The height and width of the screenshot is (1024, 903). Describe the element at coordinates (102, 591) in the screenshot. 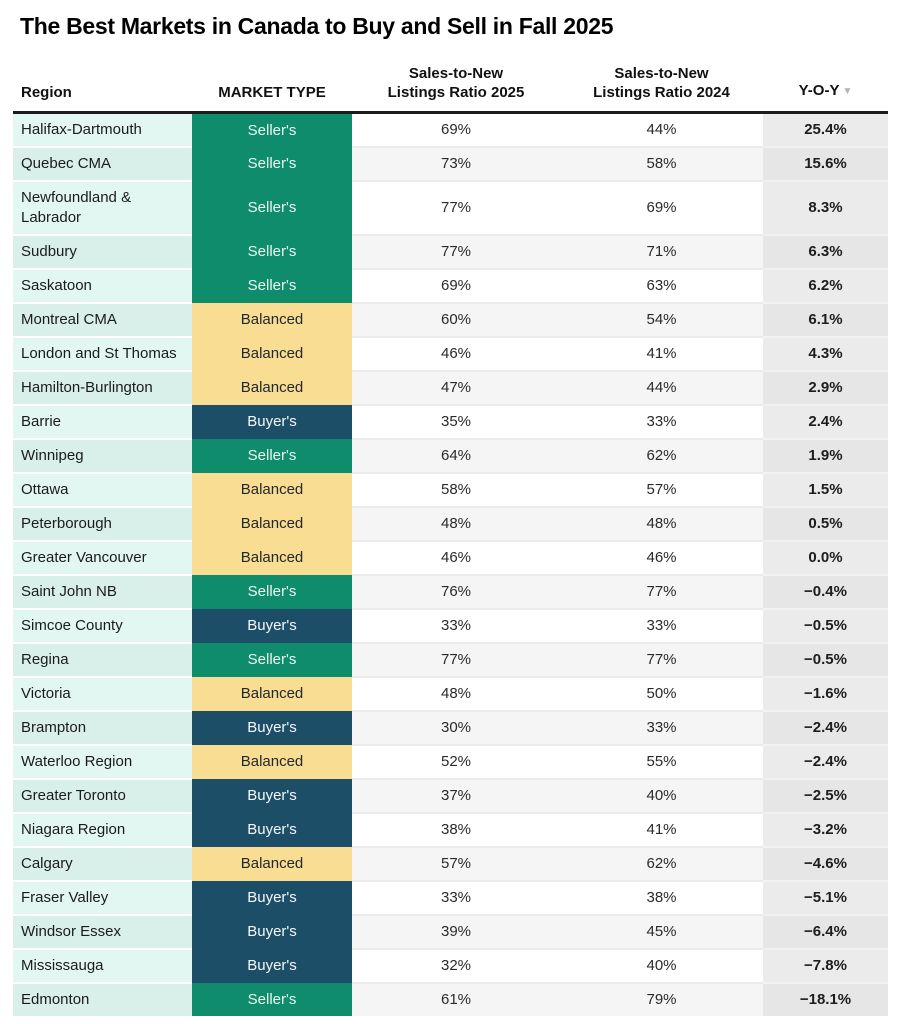

I see `region-cell: Saint John NB` at that location.